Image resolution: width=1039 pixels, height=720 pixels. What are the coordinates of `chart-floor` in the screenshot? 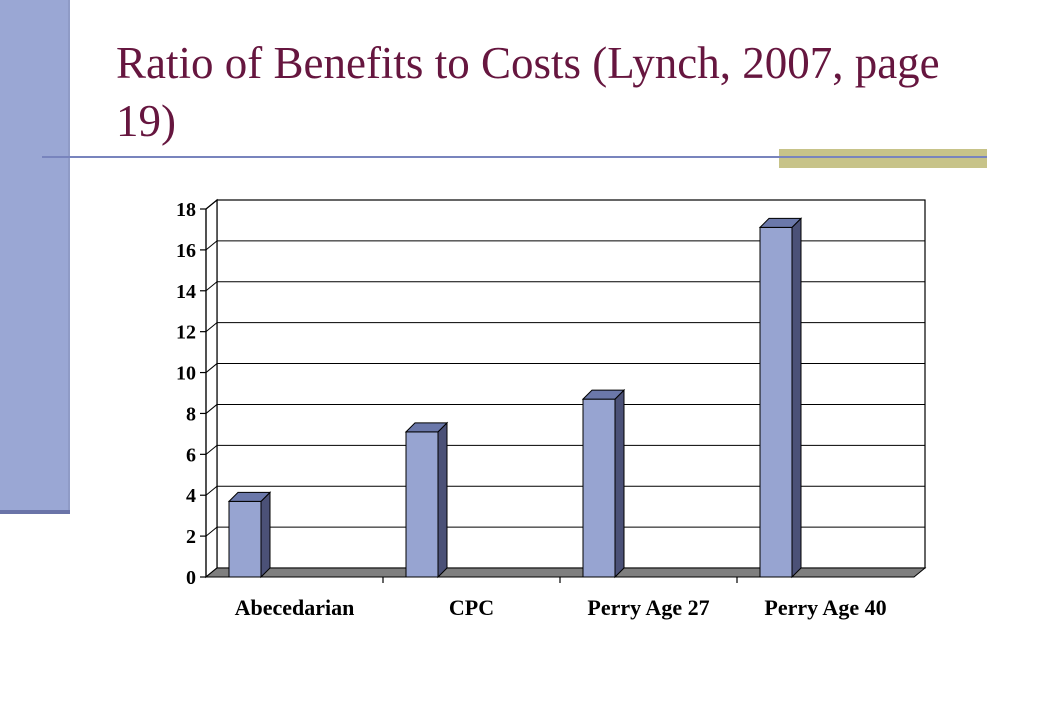 It's located at (565, 572).